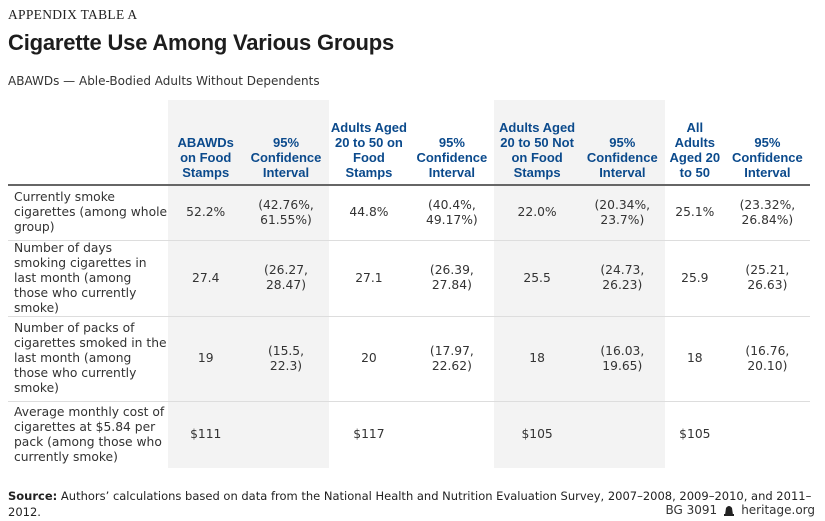  What do you see at coordinates (694, 143) in the screenshot?
I see `column-header: All Adults Aged 20 to 50` at bounding box center [694, 143].